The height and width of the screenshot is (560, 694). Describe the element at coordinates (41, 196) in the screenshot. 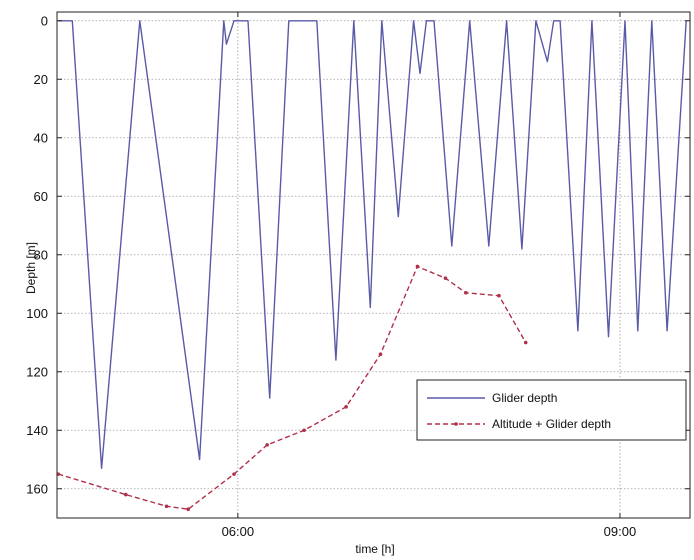

I see `y-tick-label: 60` at that location.